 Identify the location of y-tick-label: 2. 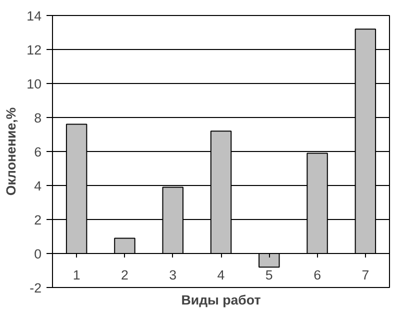
(38, 220).